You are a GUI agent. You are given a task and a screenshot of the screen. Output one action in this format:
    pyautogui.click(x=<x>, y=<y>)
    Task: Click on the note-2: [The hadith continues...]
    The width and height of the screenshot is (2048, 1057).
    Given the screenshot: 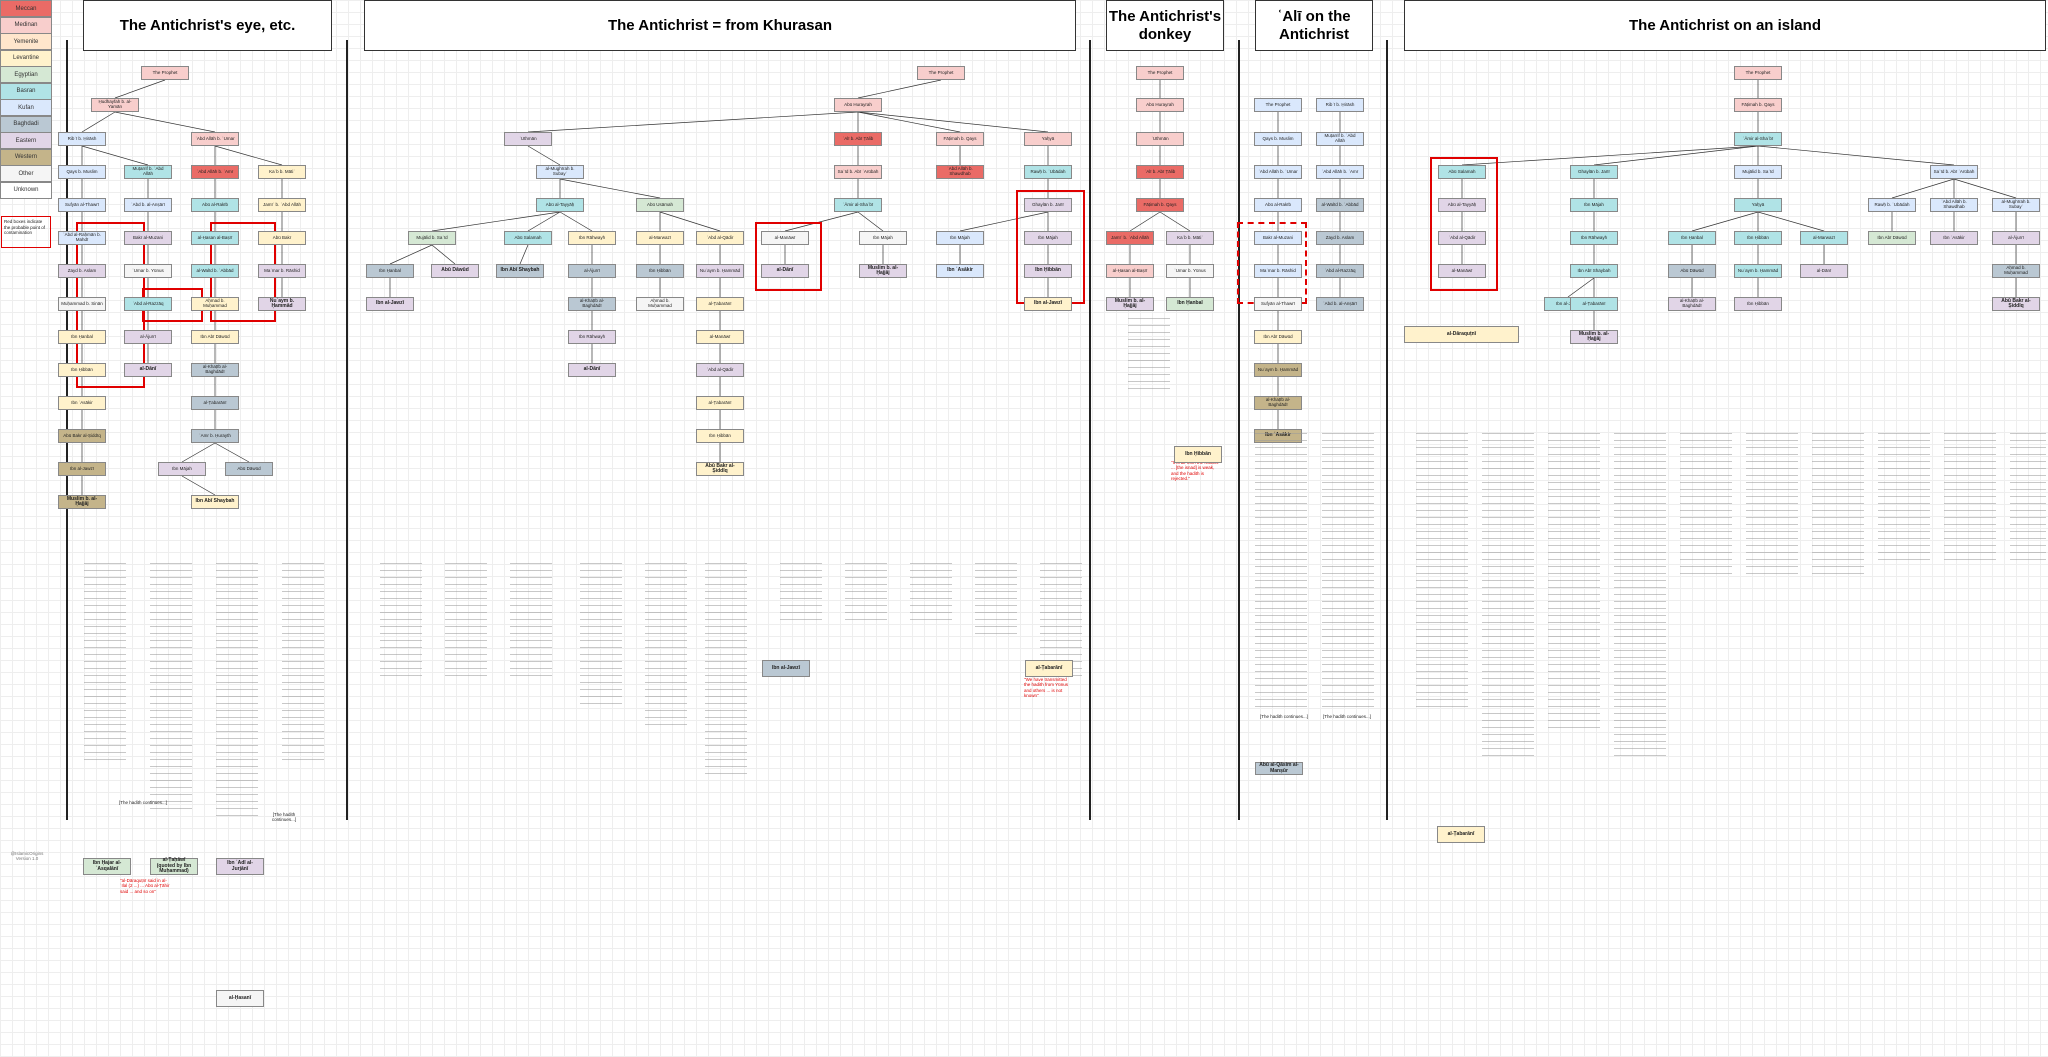 What is the action you would take?
    pyautogui.click(x=143, y=802)
    